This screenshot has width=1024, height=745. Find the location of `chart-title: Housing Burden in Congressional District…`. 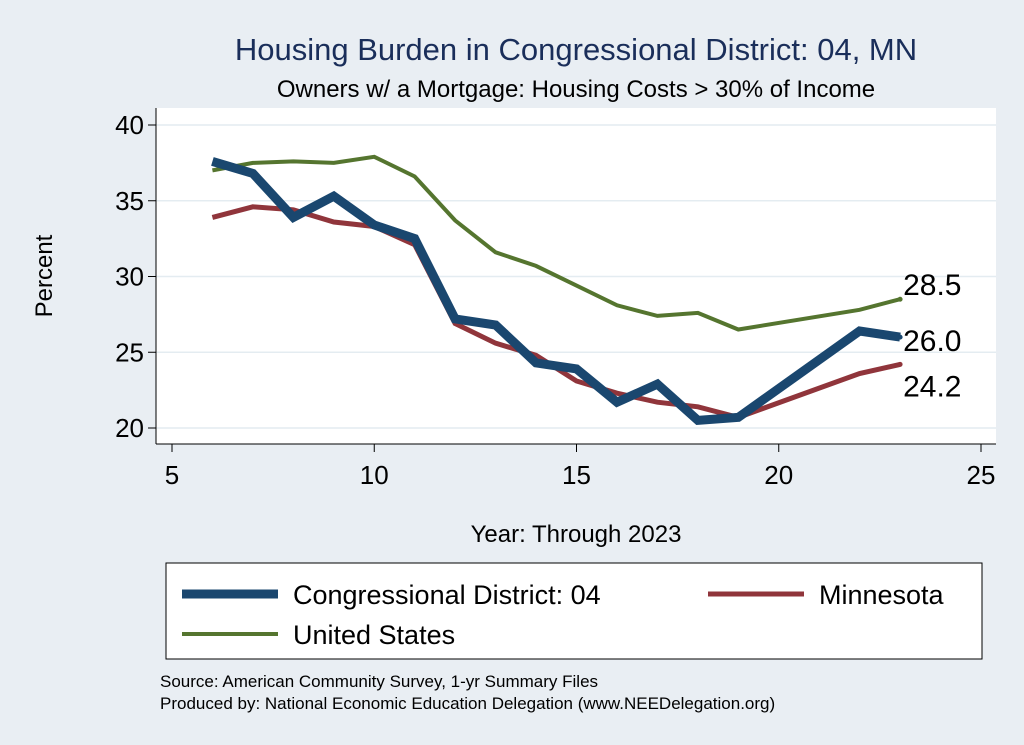

chart-title: Housing Burden in Congressional District… is located at coordinates (576, 49).